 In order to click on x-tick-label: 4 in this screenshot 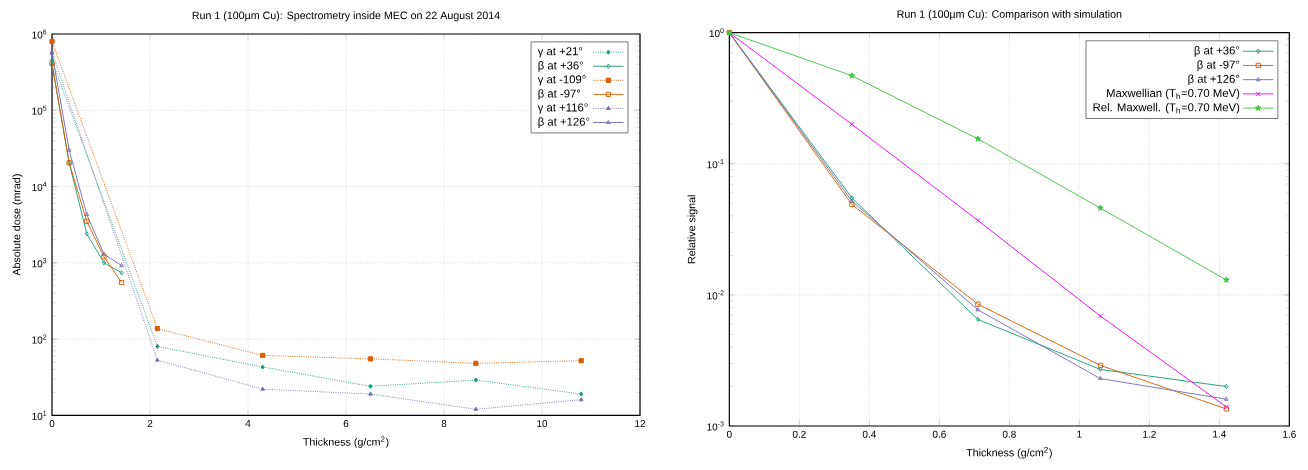, I will do `click(248, 423)`.